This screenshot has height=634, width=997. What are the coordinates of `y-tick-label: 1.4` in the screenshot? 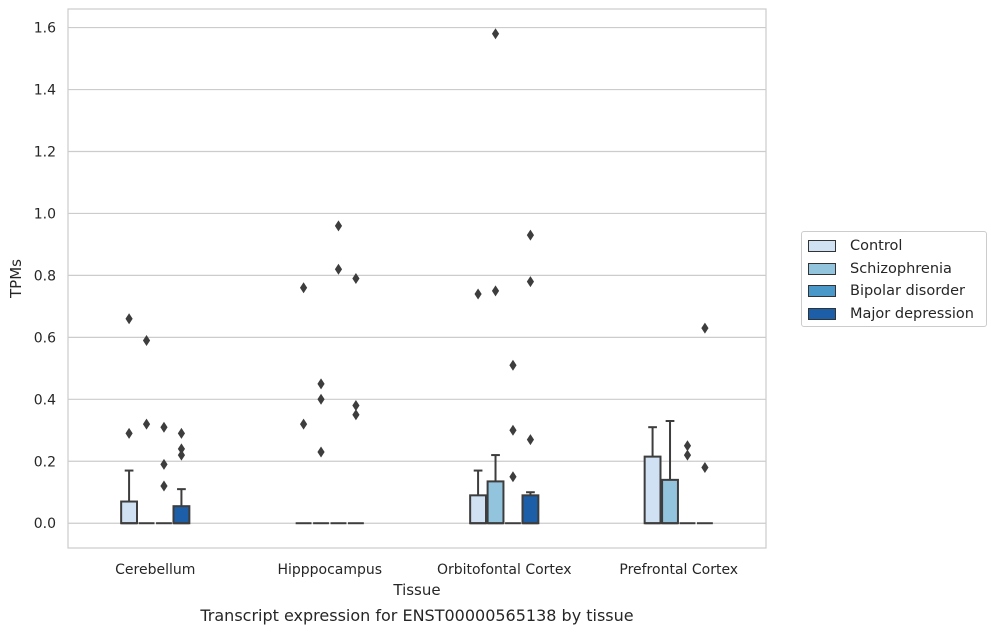 It's located at (45, 91).